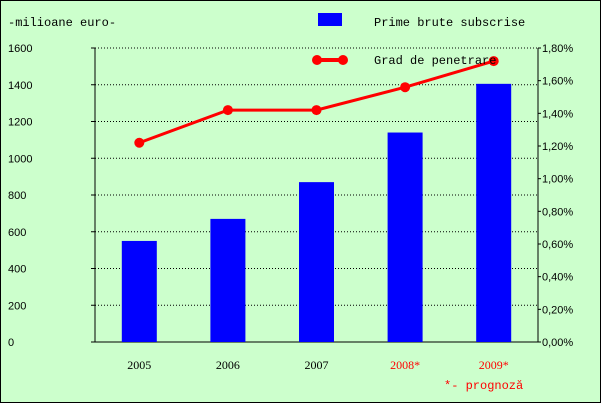 This screenshot has height=403, width=601. I want to click on left-tick-label: 200, so click(17, 306).